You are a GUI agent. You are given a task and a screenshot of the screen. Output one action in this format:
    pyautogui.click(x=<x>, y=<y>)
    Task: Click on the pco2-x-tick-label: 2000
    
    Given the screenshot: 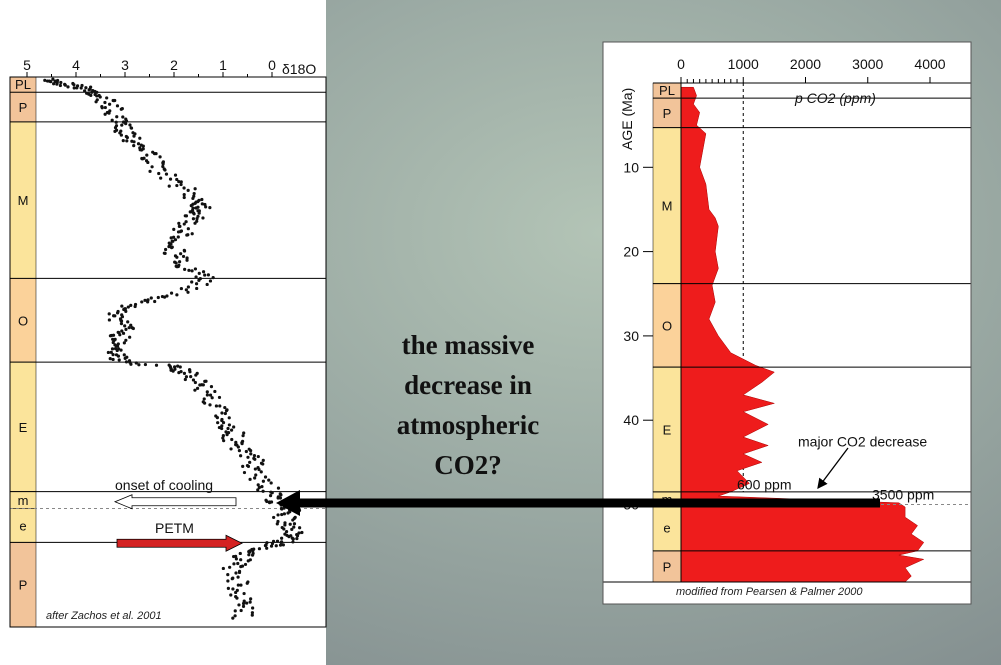 What is the action you would take?
    pyautogui.click(x=805, y=64)
    